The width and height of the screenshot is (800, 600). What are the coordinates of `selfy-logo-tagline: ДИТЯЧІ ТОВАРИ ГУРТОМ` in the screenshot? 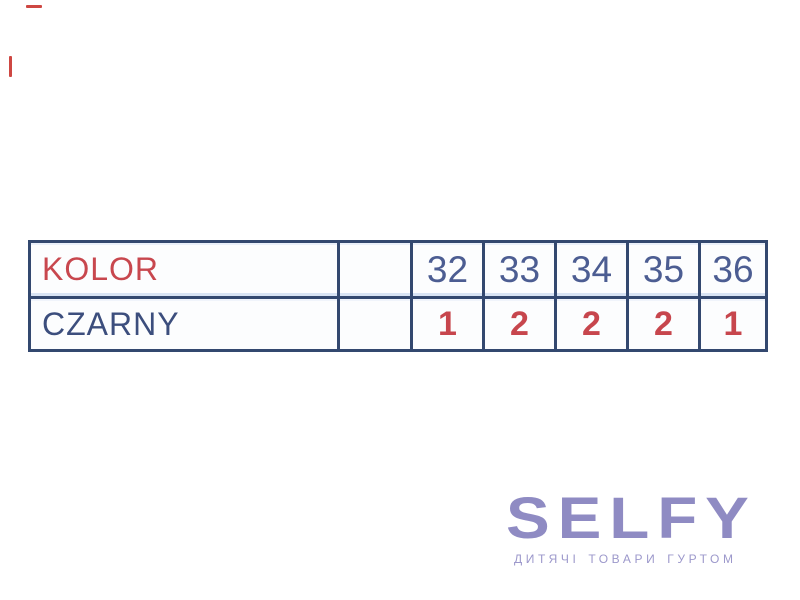 It's located at (625, 559).